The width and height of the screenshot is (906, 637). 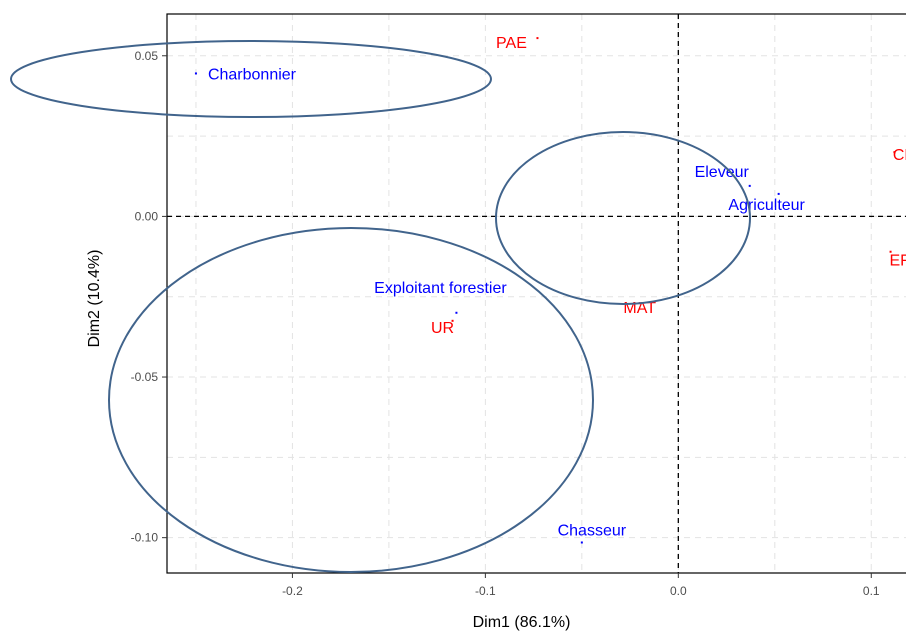 What do you see at coordinates (899, 155) in the screenshot?
I see `point-label: CD` at bounding box center [899, 155].